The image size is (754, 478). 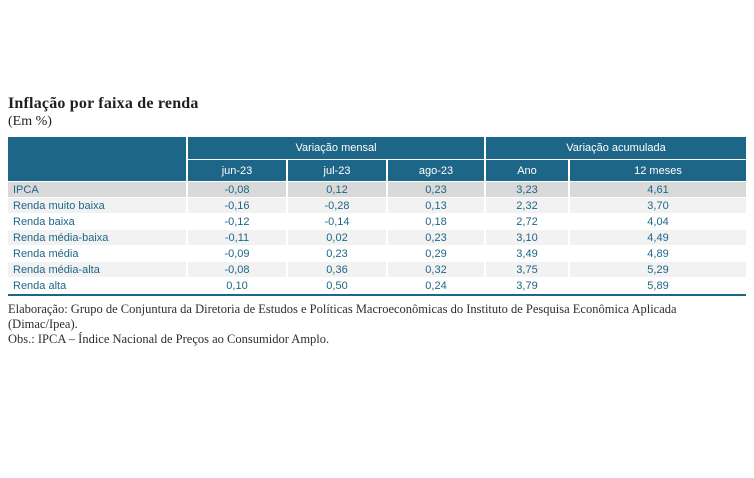 What do you see at coordinates (337, 205) in the screenshot?
I see `table-cell: -0,28` at bounding box center [337, 205].